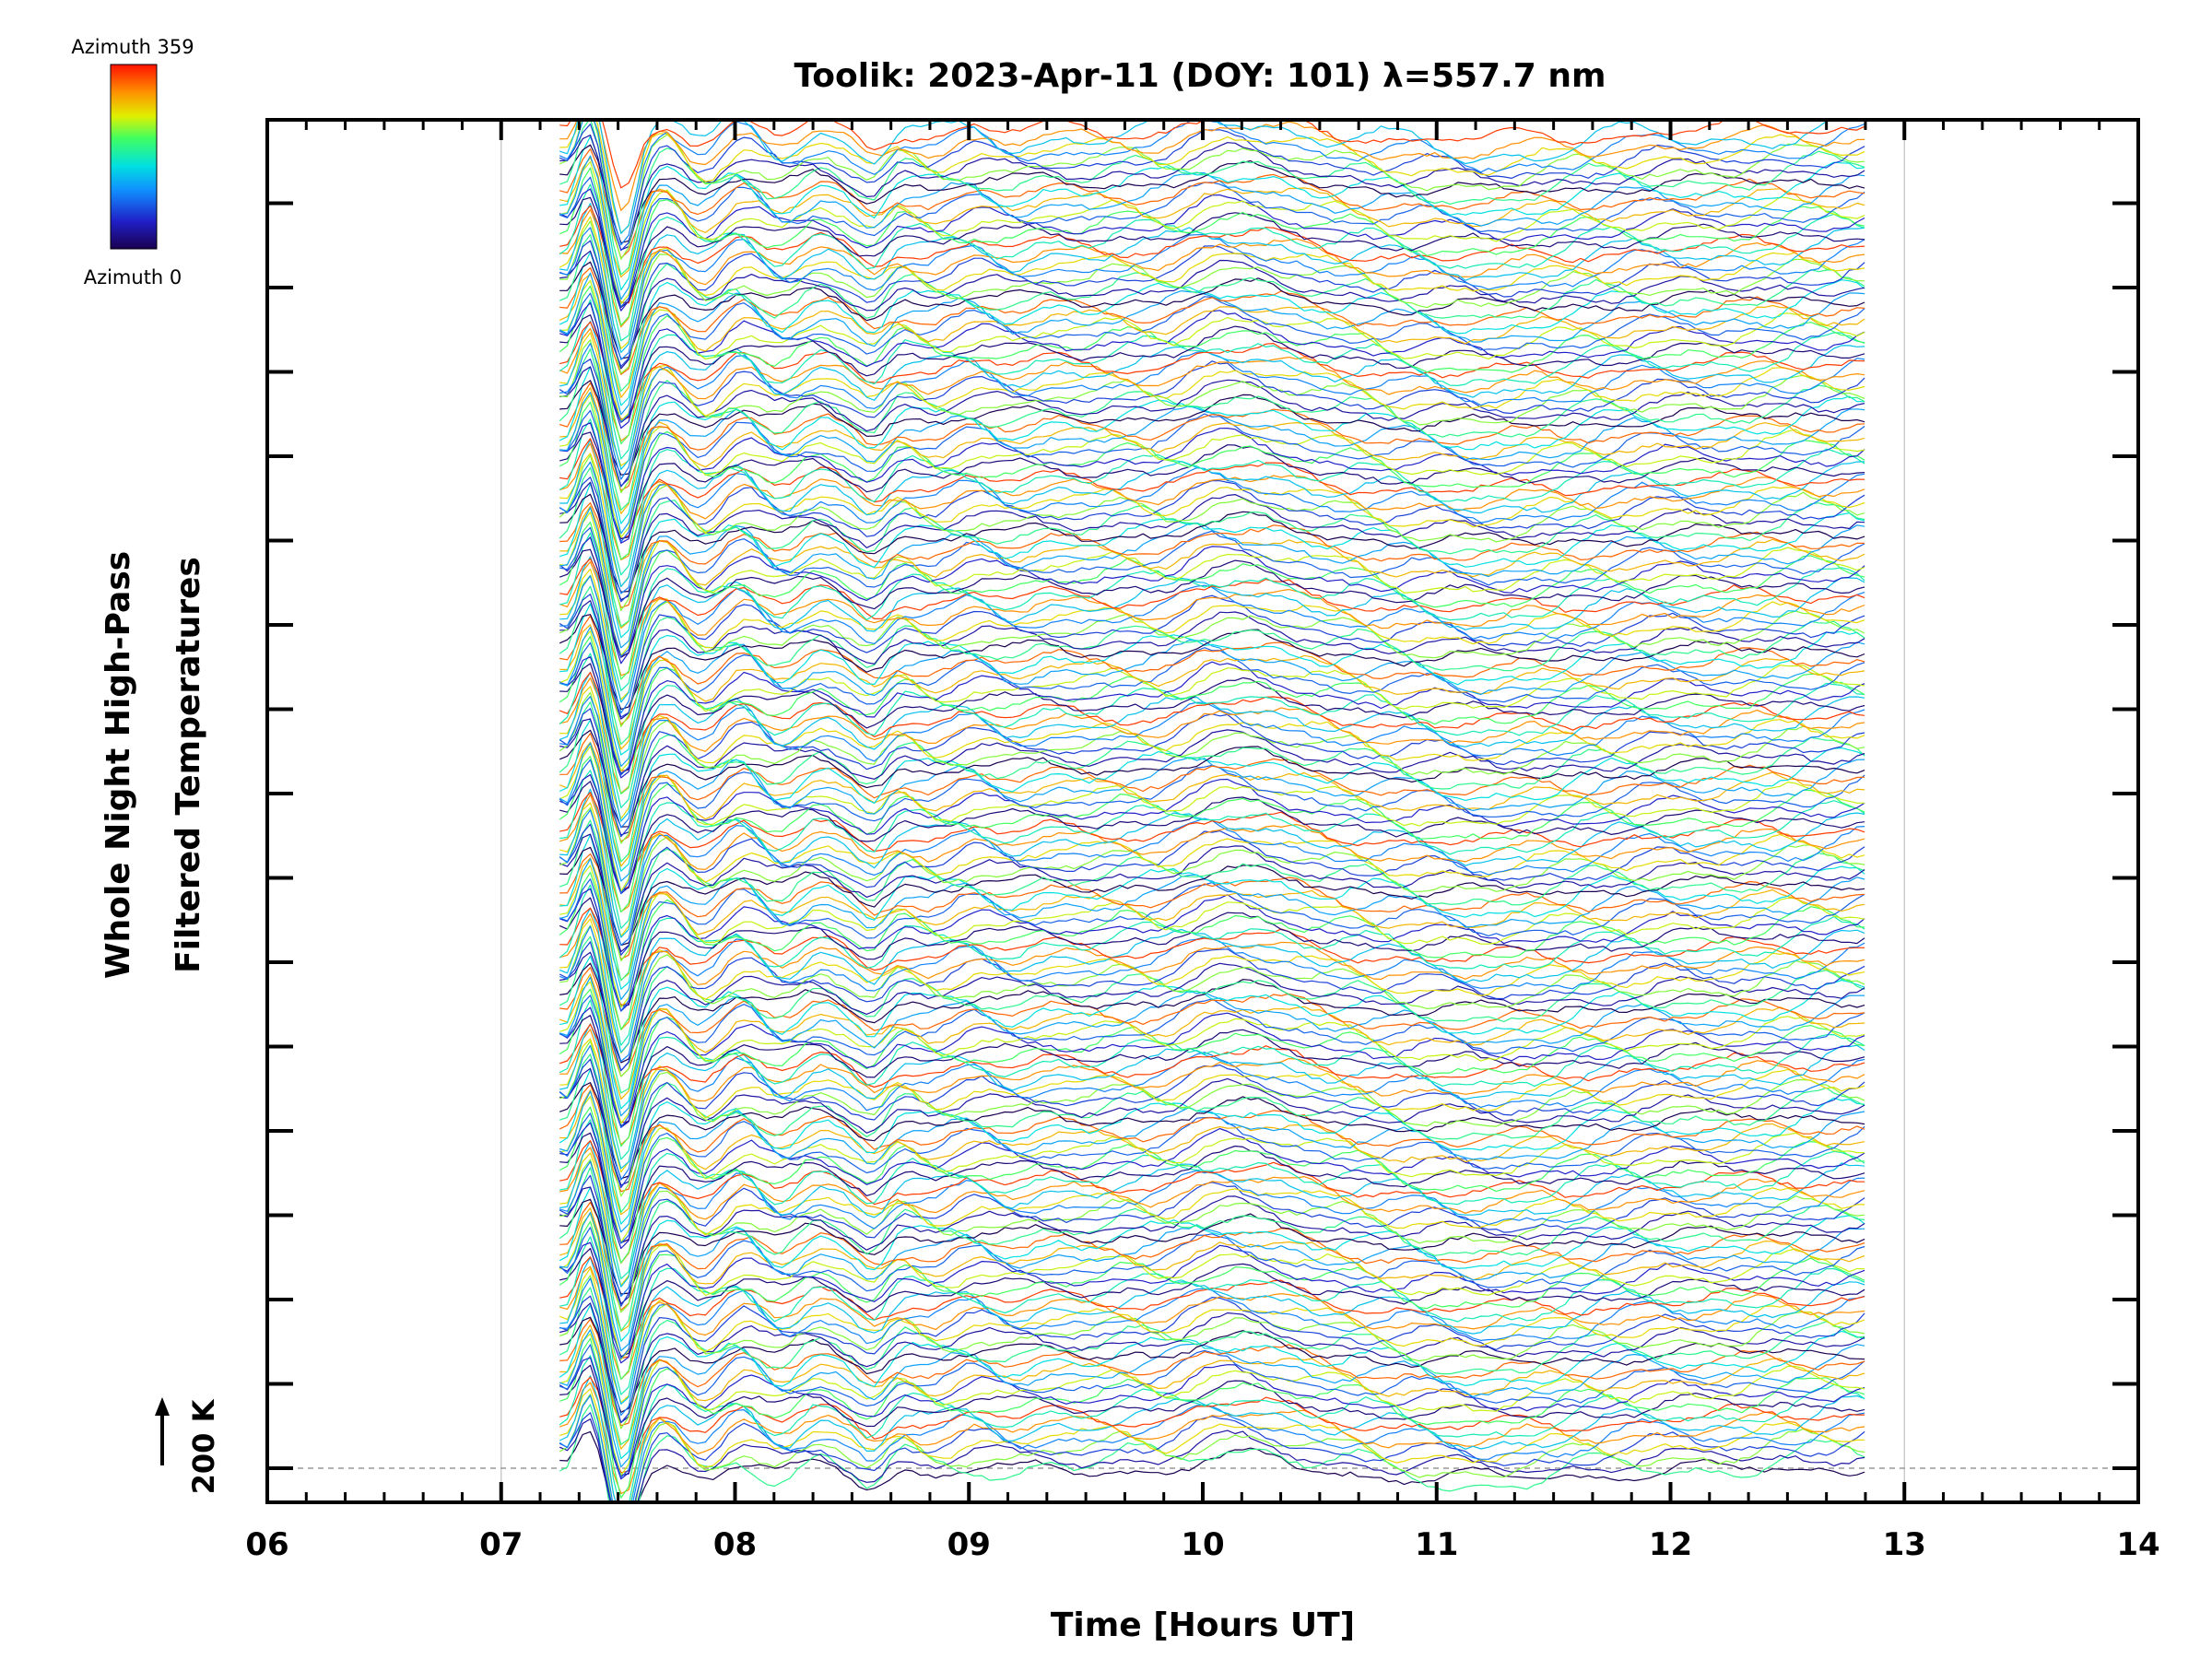 This screenshot has height=1659, width=2212. Describe the element at coordinates (266, 1544) in the screenshot. I see `x-tick-label-06: 06` at that location.